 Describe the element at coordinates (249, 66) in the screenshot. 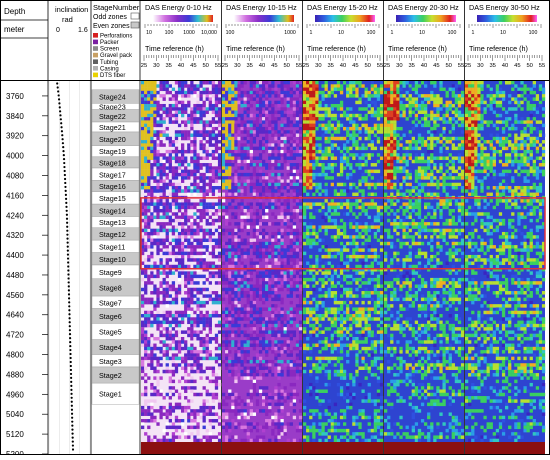

I see `time-tick-label: 35` at that location.